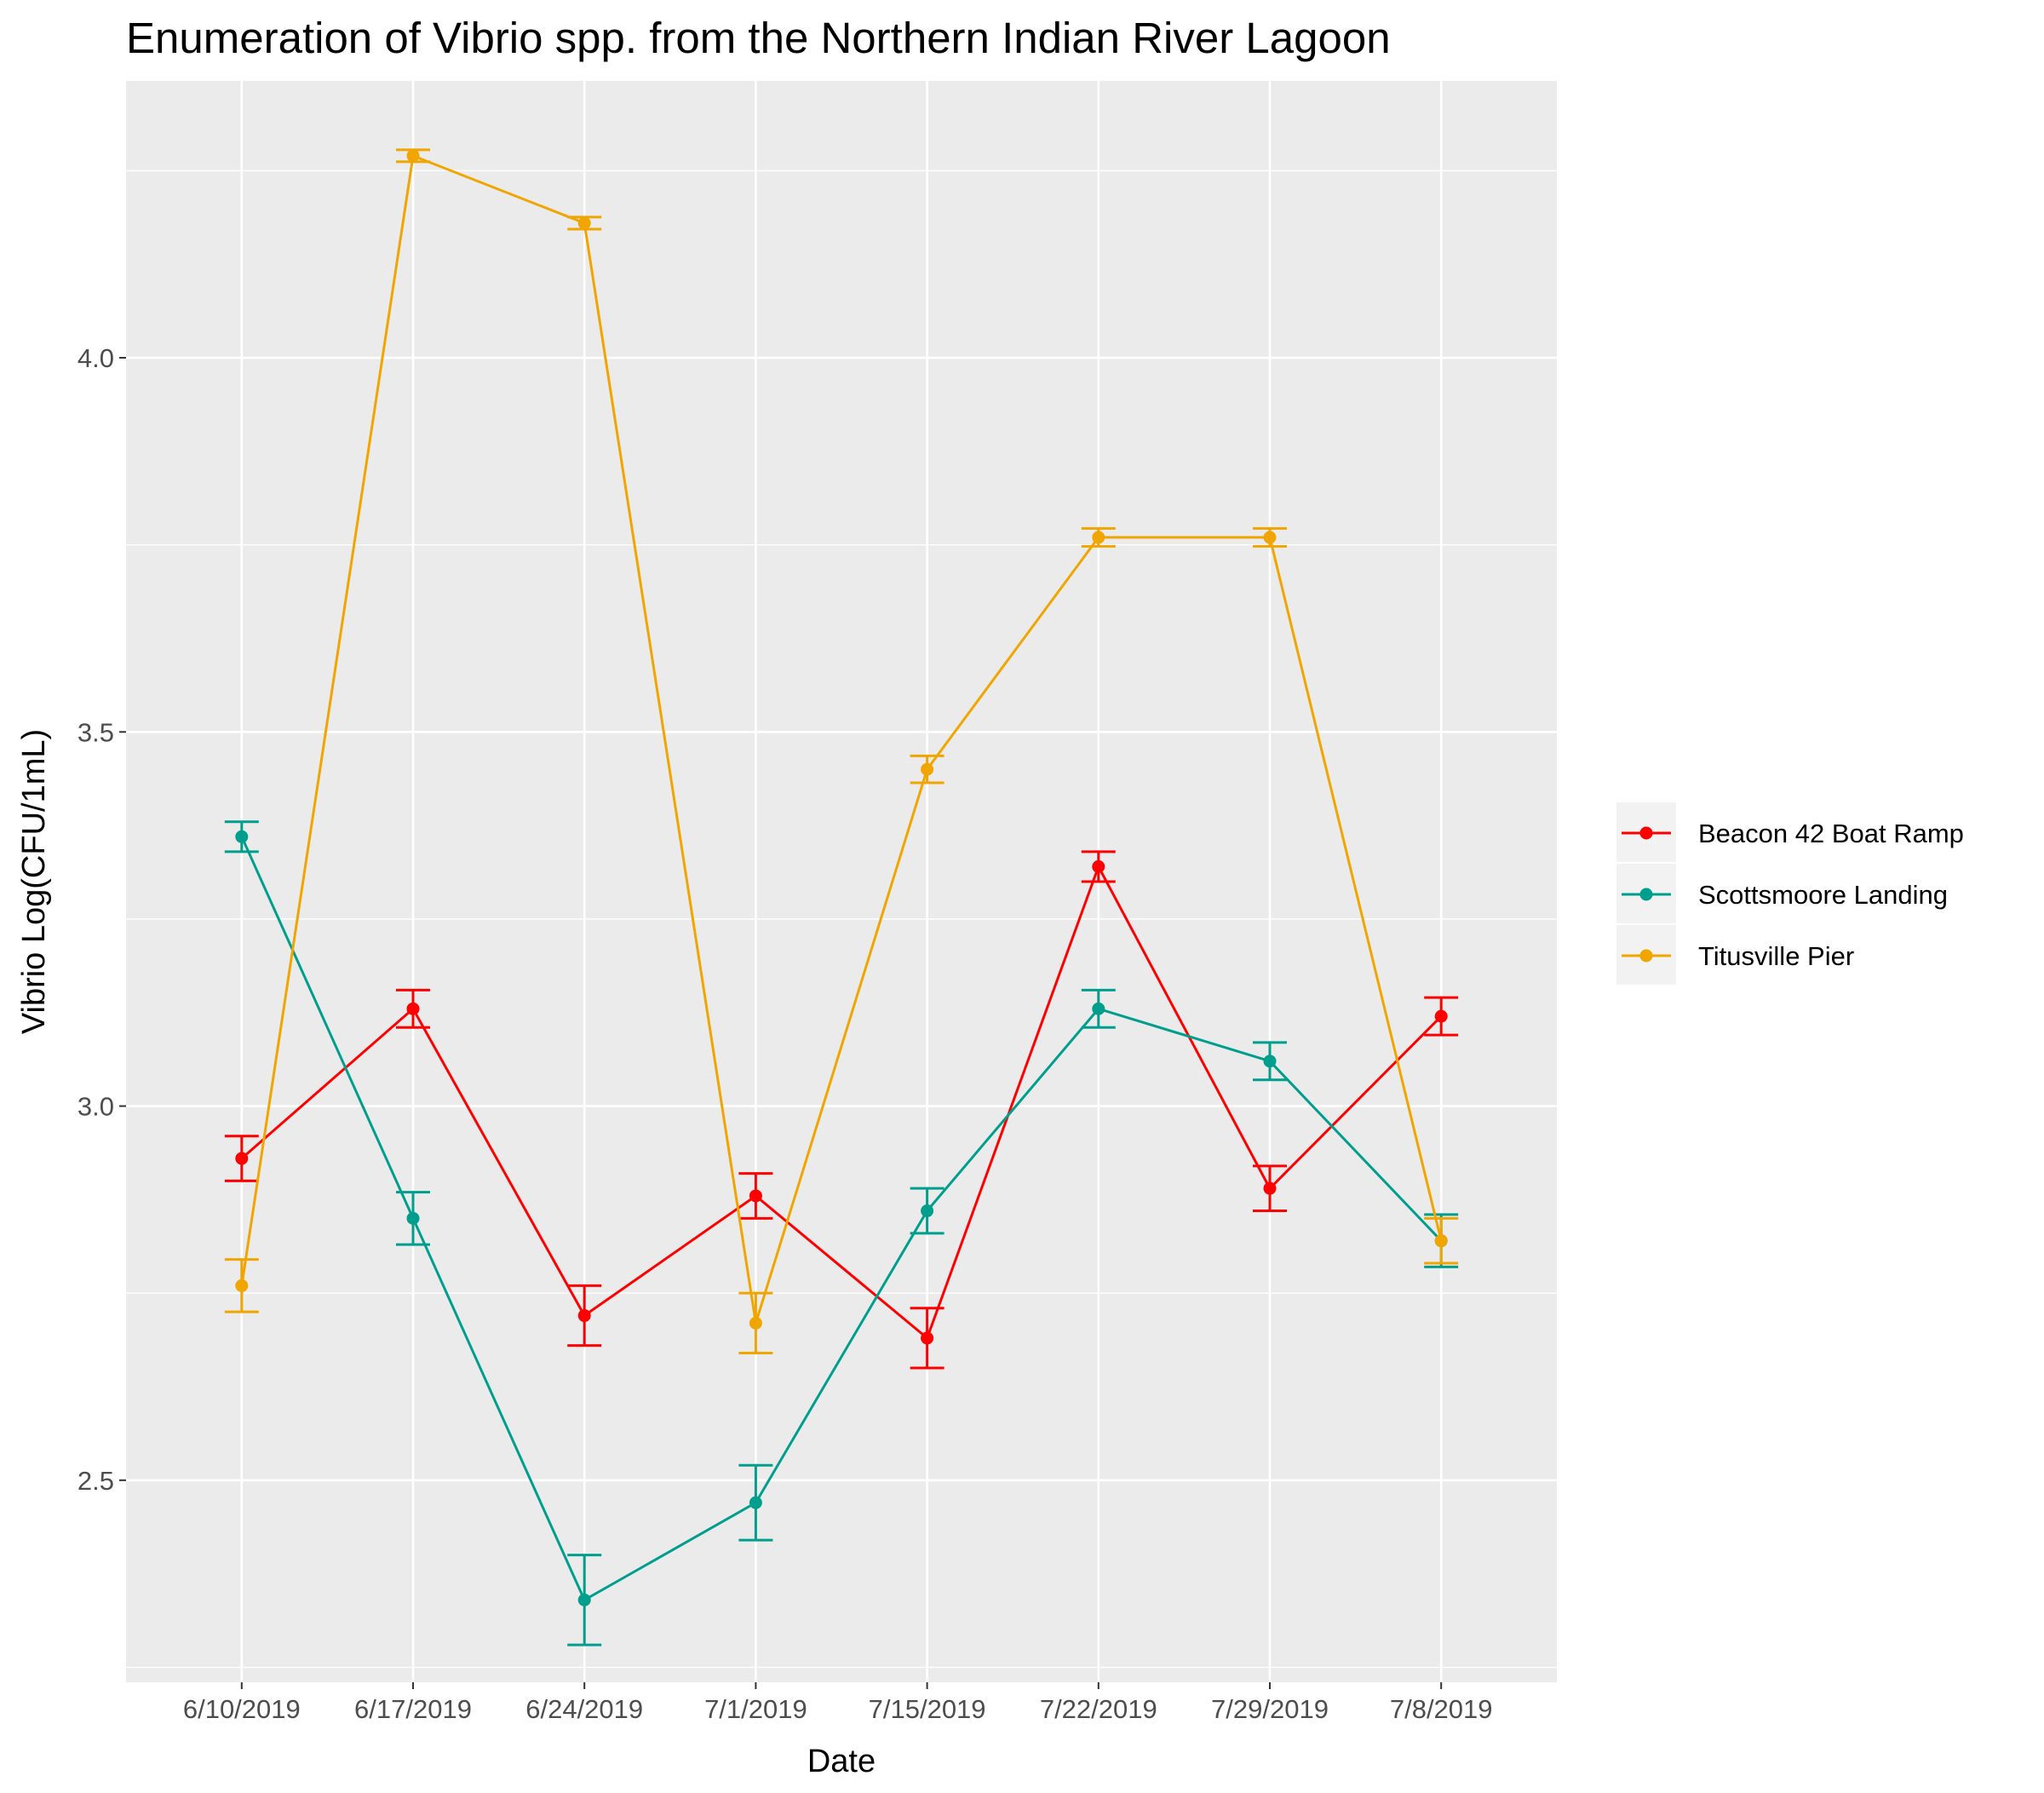  I want to click on y-tick-label: 3.5, so click(96, 732).